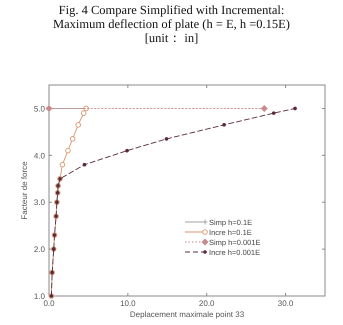 This screenshot has height=325, width=343. Describe the element at coordinates (171, 24) in the screenshot. I see `title: Maximum deflection of plate (h = E, h =0.15E)` at that location.